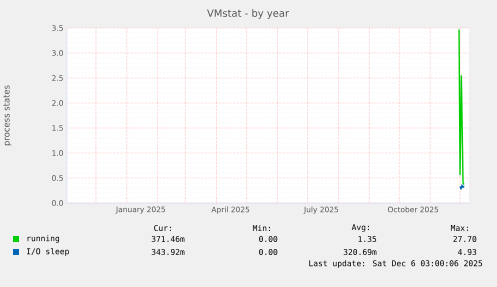 Image resolution: width=497 pixels, height=287 pixels. Describe the element at coordinates (248, 14) in the screenshot. I see `chart-title: VMstat - by year` at that location.